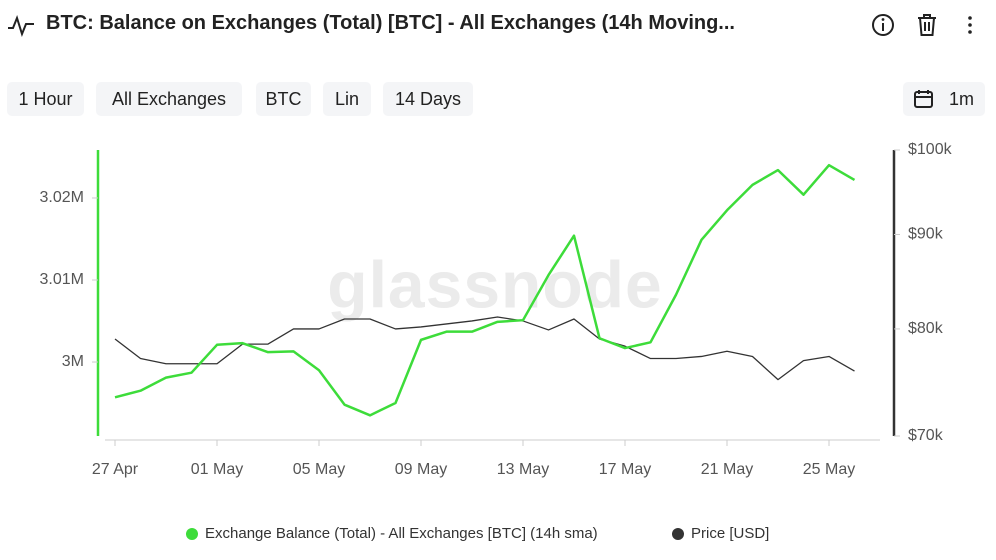  What do you see at coordinates (727, 469) in the screenshot?
I see `x-tick-label: 21 May` at bounding box center [727, 469].